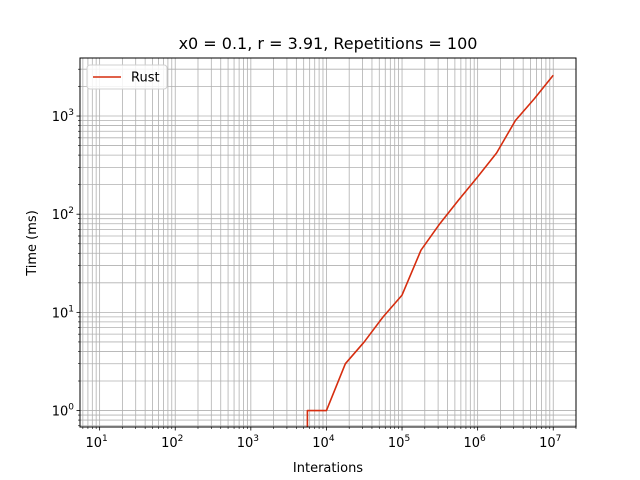 The image size is (640, 480). I want to click on x-tick-label-exponent: 3, so click(256, 439).